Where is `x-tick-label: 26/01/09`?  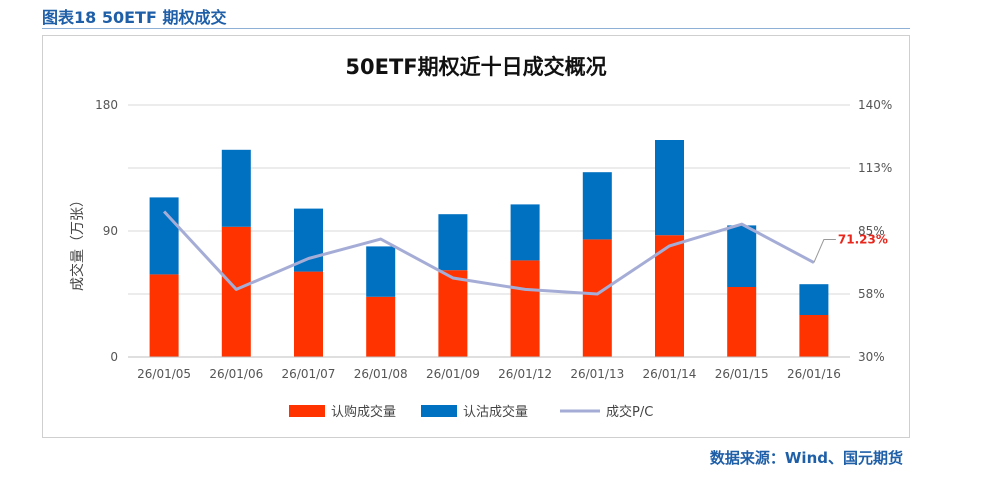
x-tick-label: 26/01/09 is located at coordinates (453, 374).